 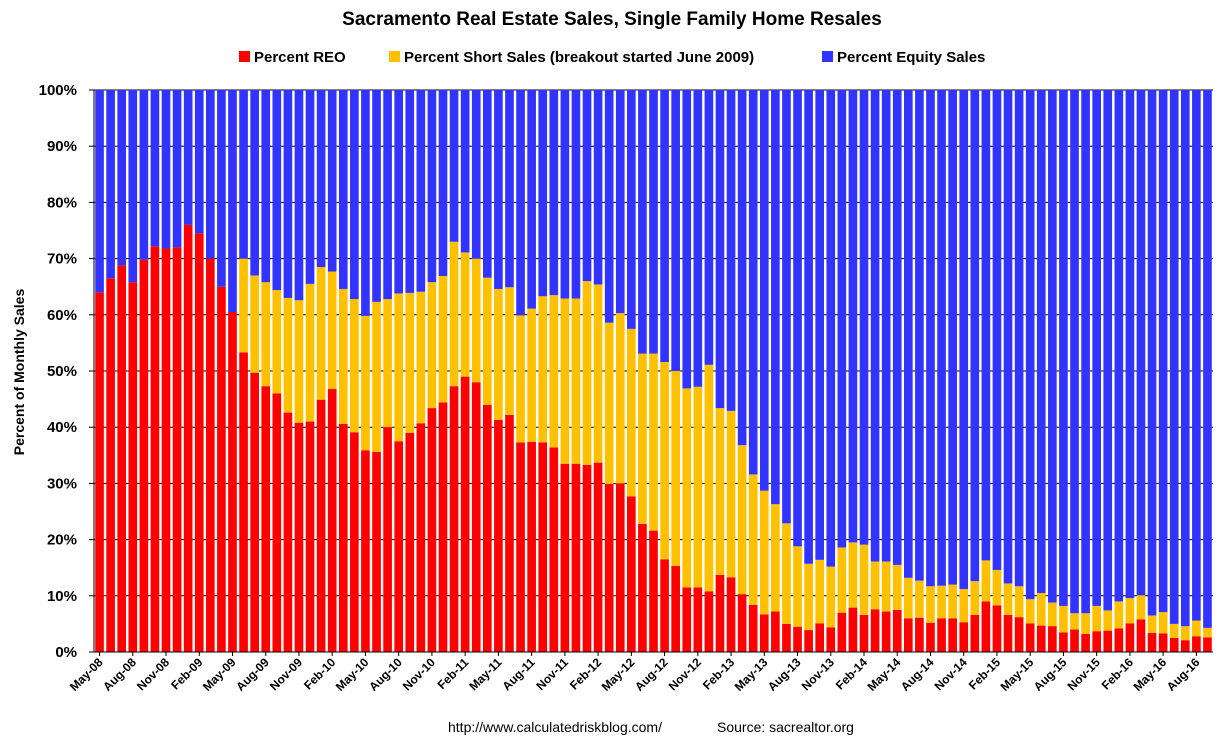 What do you see at coordinates (419, 674) in the screenshot?
I see `x-tick-label: Nov-10` at bounding box center [419, 674].